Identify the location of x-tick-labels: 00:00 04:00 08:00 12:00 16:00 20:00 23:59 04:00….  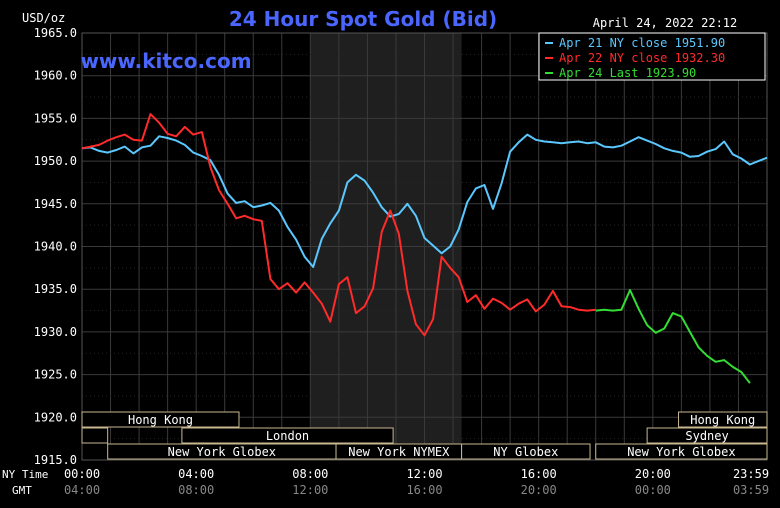
(416, 482).